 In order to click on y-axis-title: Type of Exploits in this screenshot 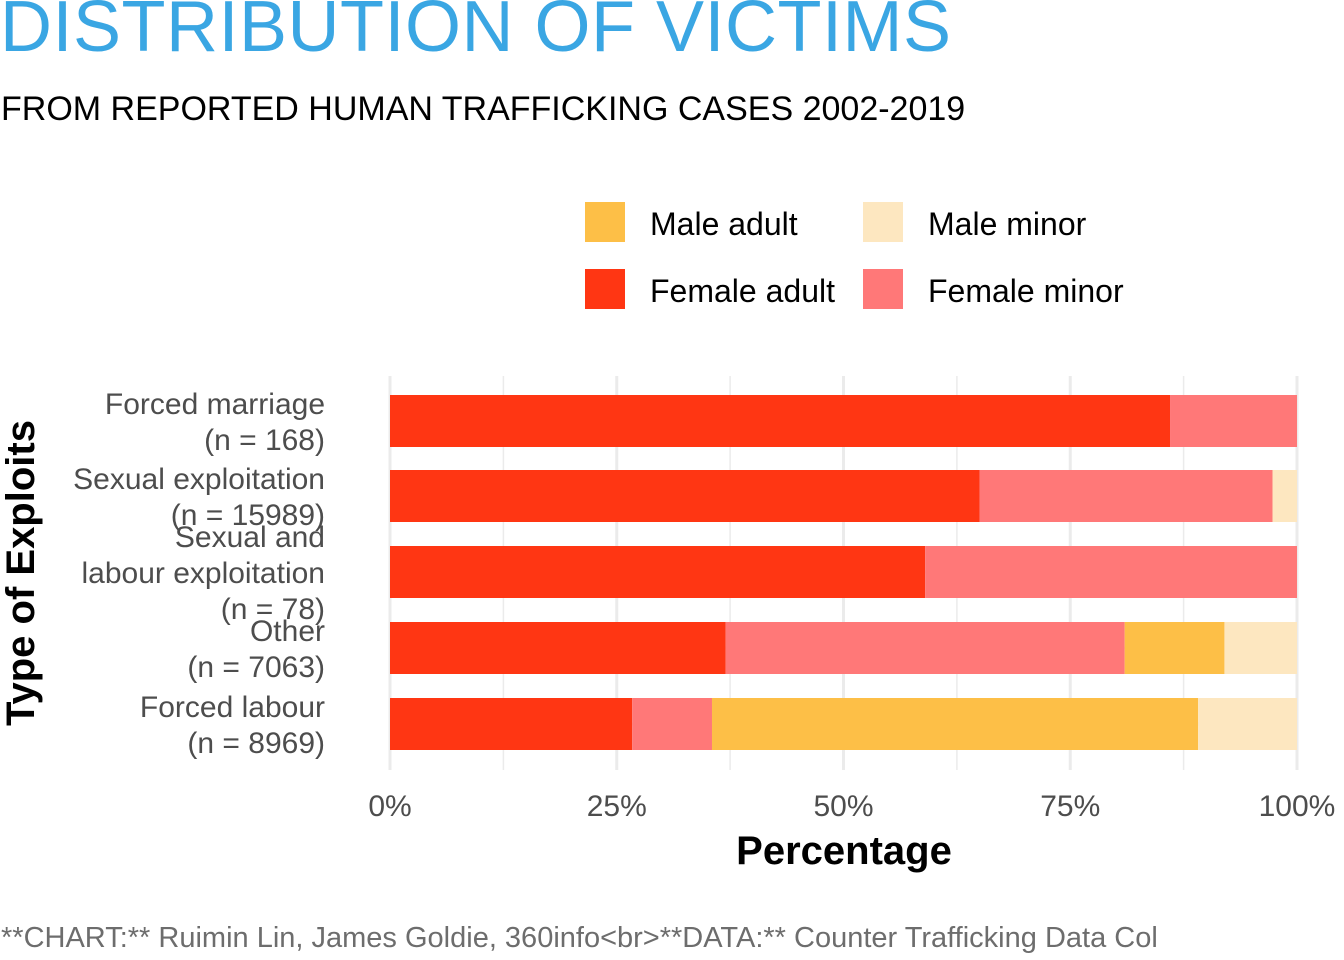, I will do `click(21, 573)`.